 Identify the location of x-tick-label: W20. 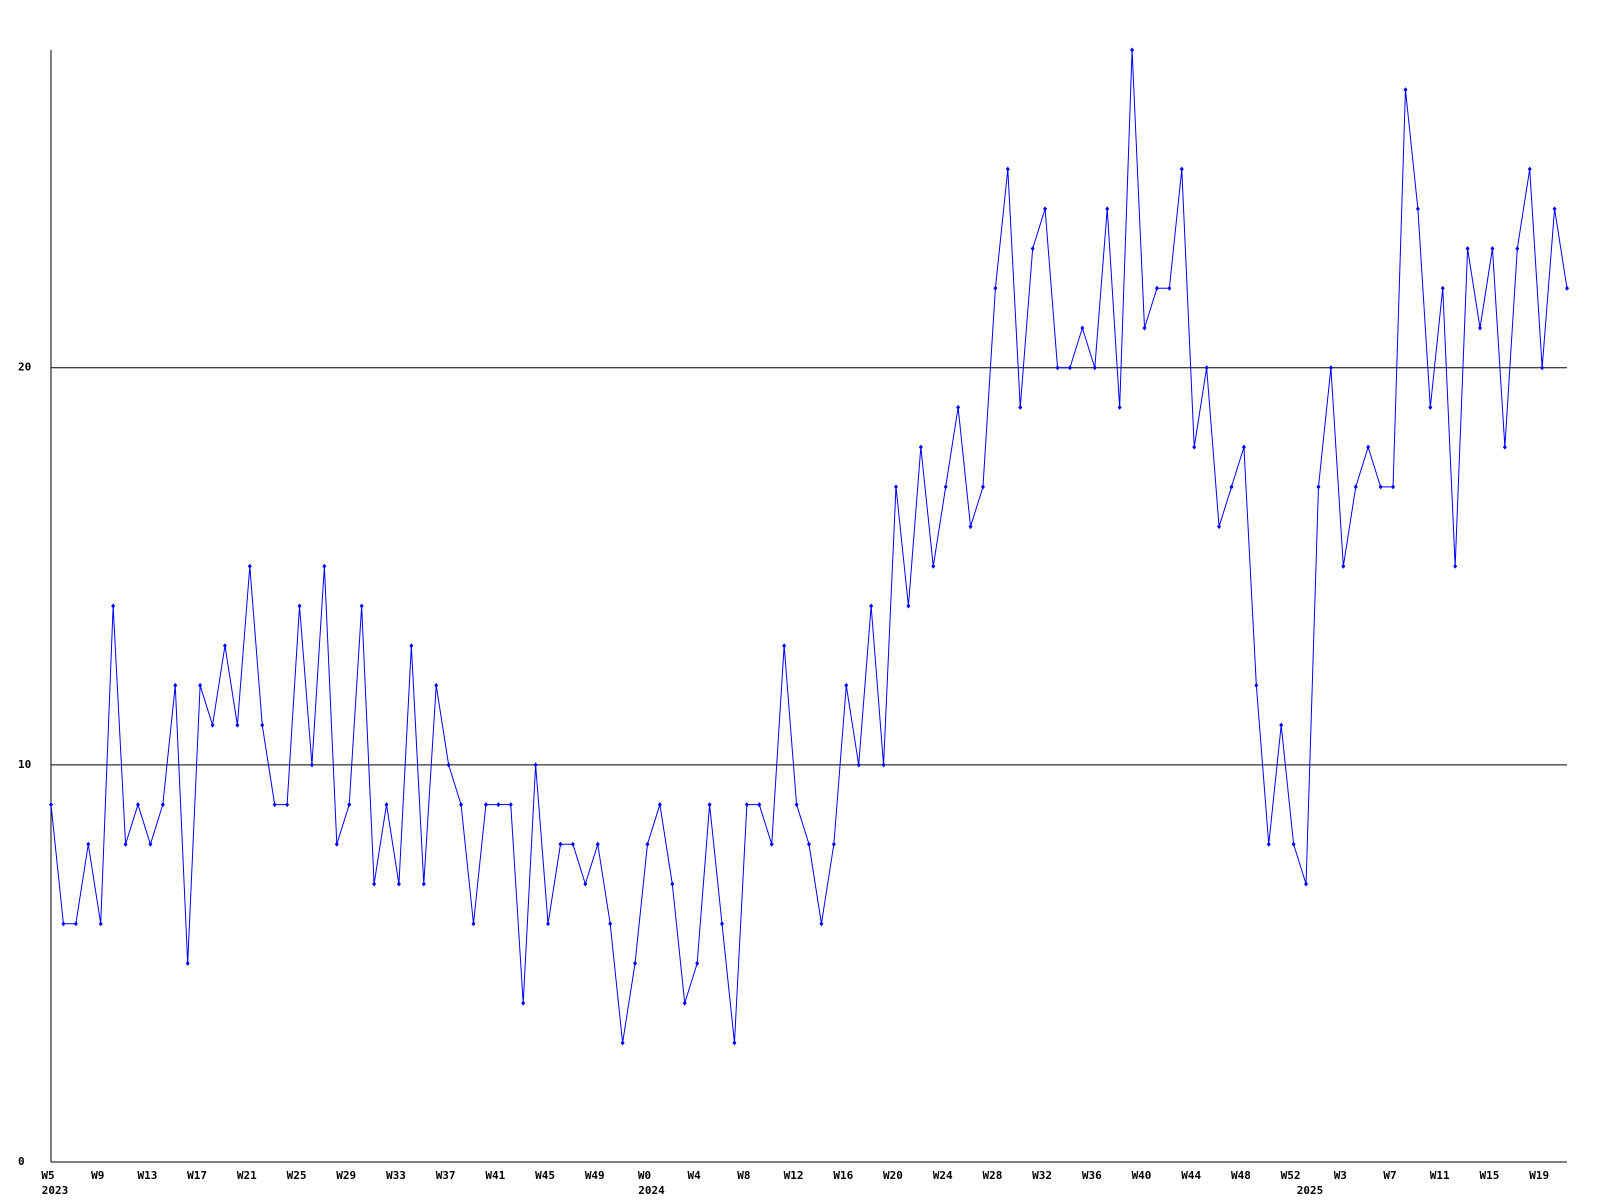
(893, 1175).